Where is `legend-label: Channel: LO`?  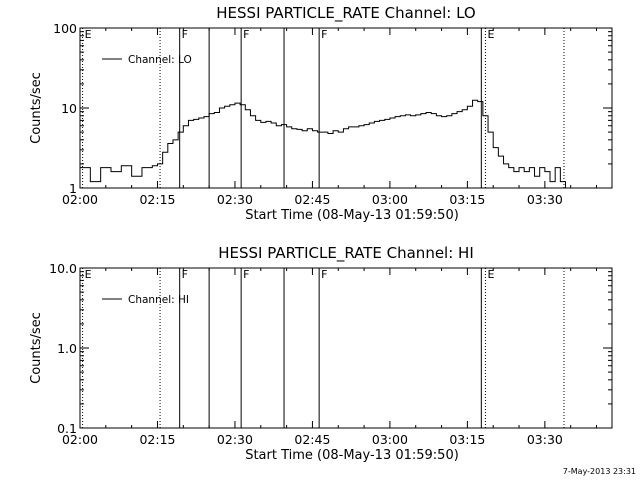
legend-label: Channel: LO is located at coordinates (160, 60).